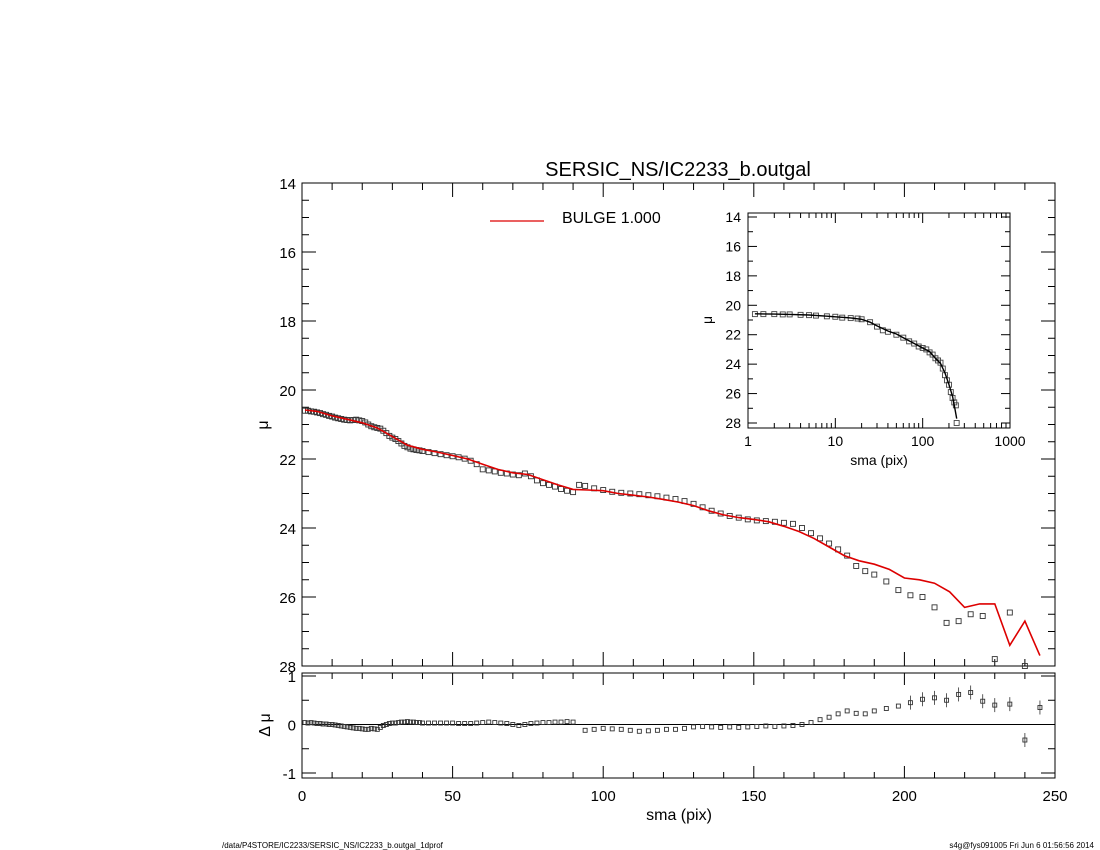  I want to click on inset-x-tick-label: 100, so click(923, 441).